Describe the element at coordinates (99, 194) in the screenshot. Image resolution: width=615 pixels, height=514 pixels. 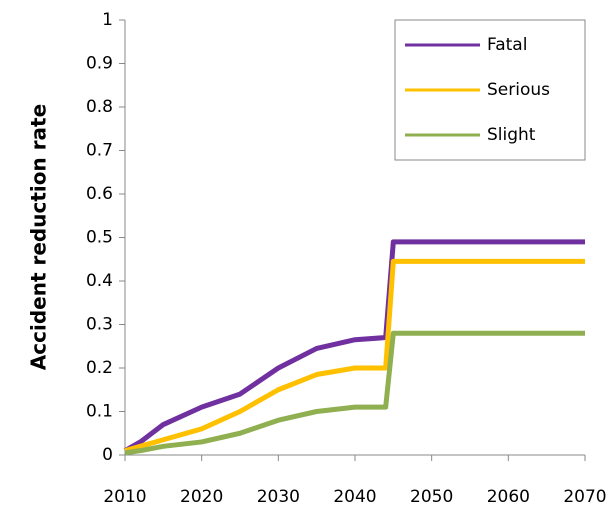
I see `y-tick-label: 0.6` at that location.